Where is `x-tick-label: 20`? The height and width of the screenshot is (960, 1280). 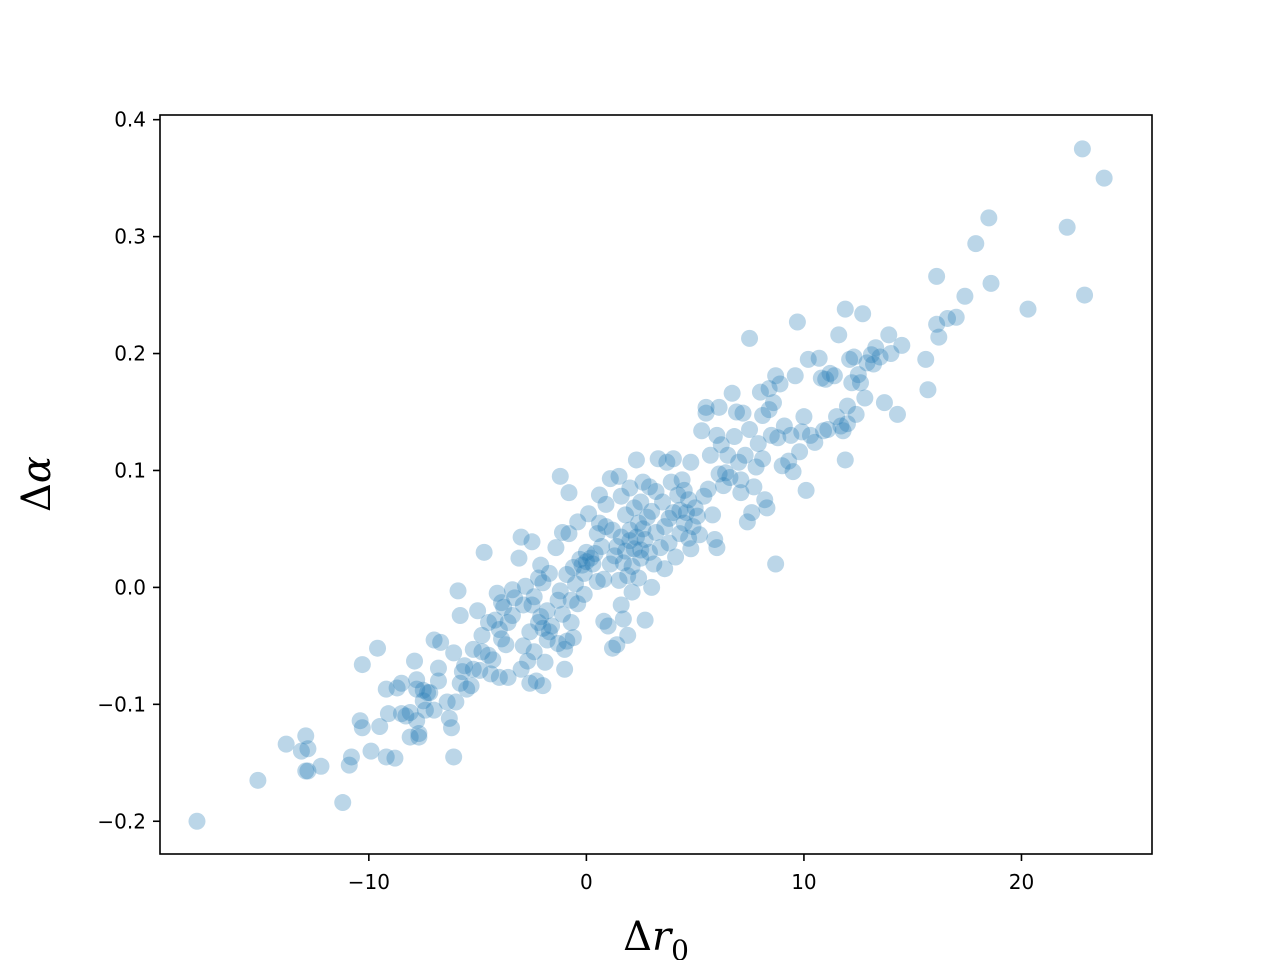 x-tick-label: 20 is located at coordinates (1021, 882).